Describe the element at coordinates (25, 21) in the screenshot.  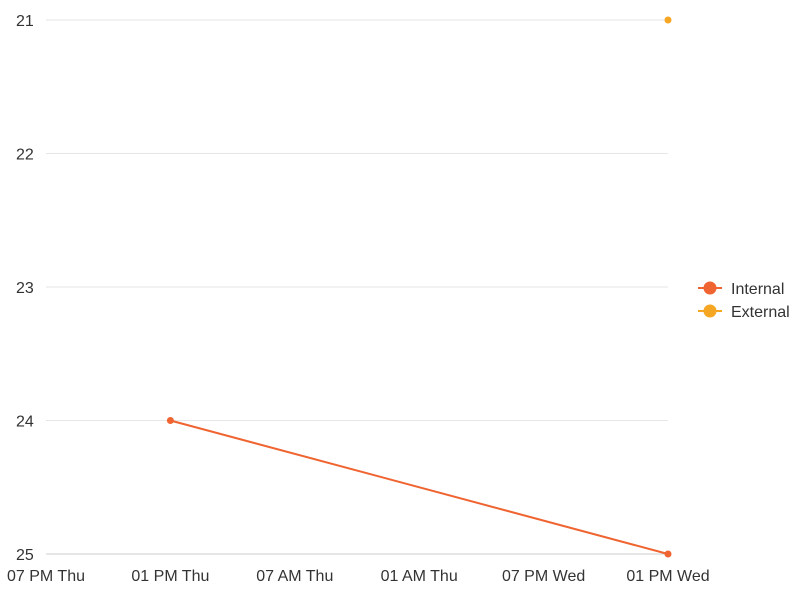
I see `y-tick-label: 21` at that location.